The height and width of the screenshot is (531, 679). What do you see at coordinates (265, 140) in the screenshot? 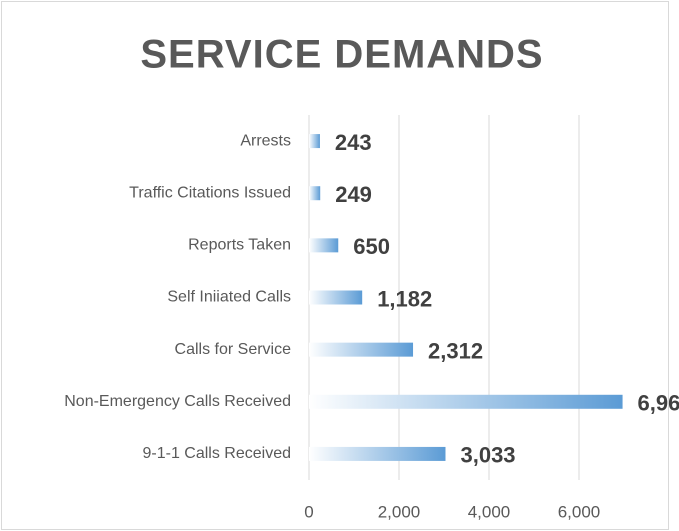
I see `y-tick-label: Arrests` at bounding box center [265, 140].